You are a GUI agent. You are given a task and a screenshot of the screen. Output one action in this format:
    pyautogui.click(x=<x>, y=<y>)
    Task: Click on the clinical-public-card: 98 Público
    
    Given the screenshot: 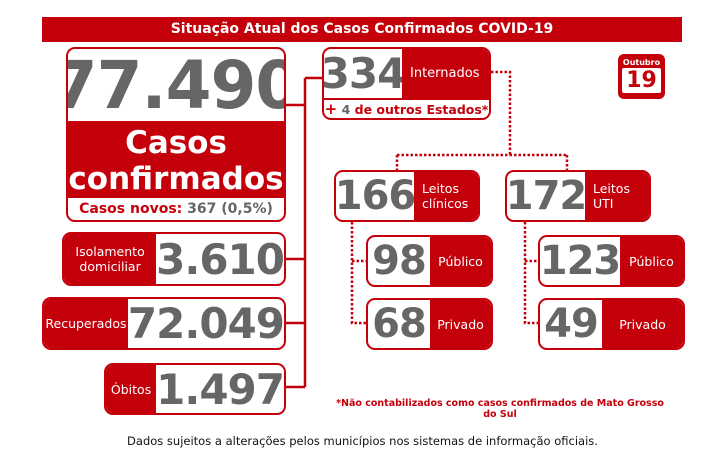 What is the action you would take?
    pyautogui.click(x=429, y=261)
    